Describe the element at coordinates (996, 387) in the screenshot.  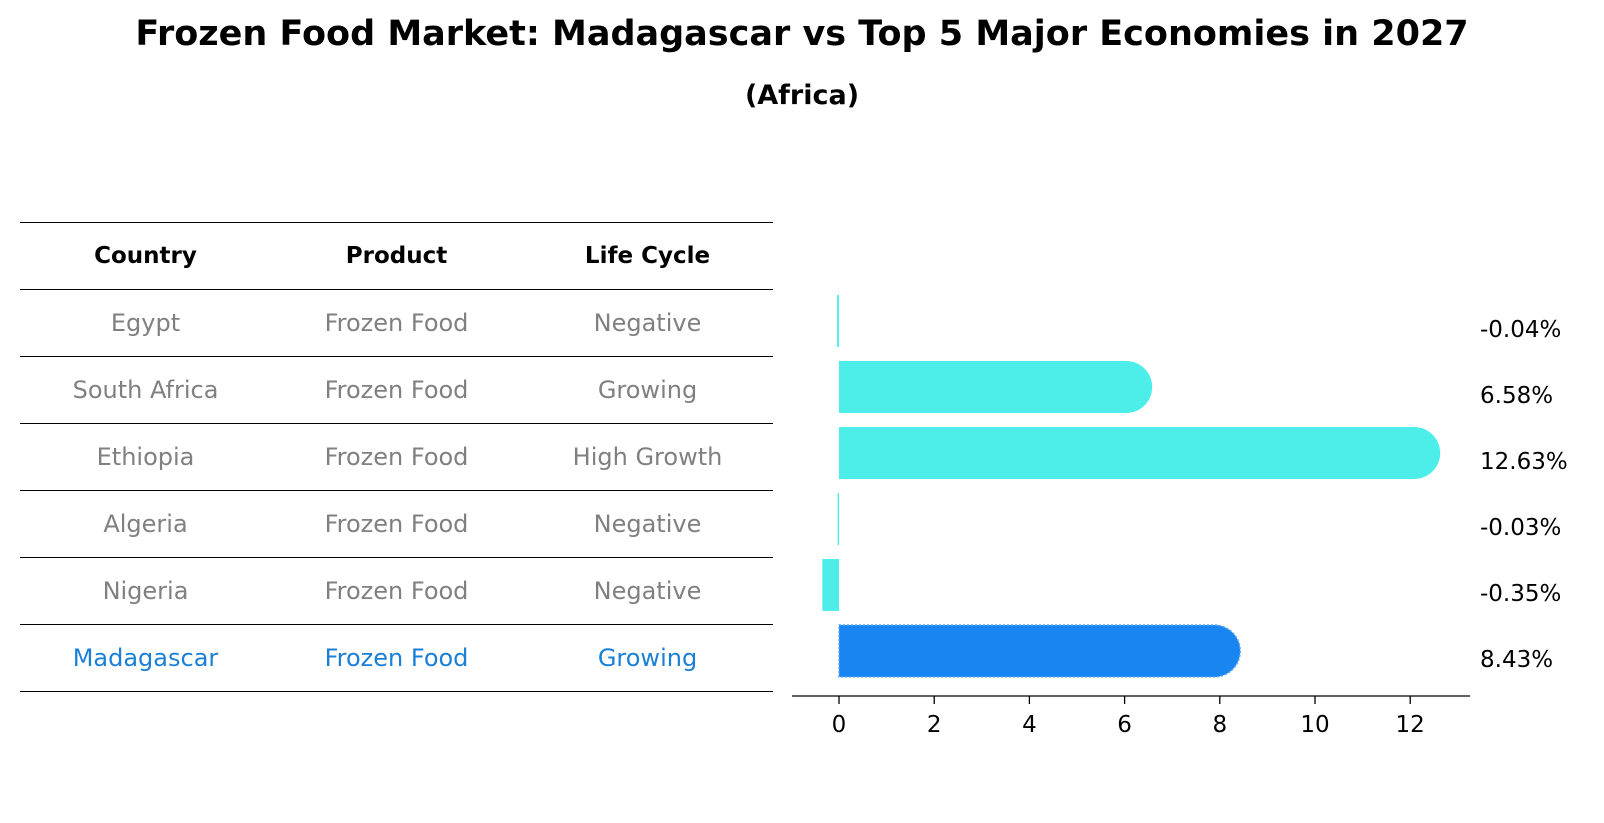
I see `bar-south-africa` at that location.